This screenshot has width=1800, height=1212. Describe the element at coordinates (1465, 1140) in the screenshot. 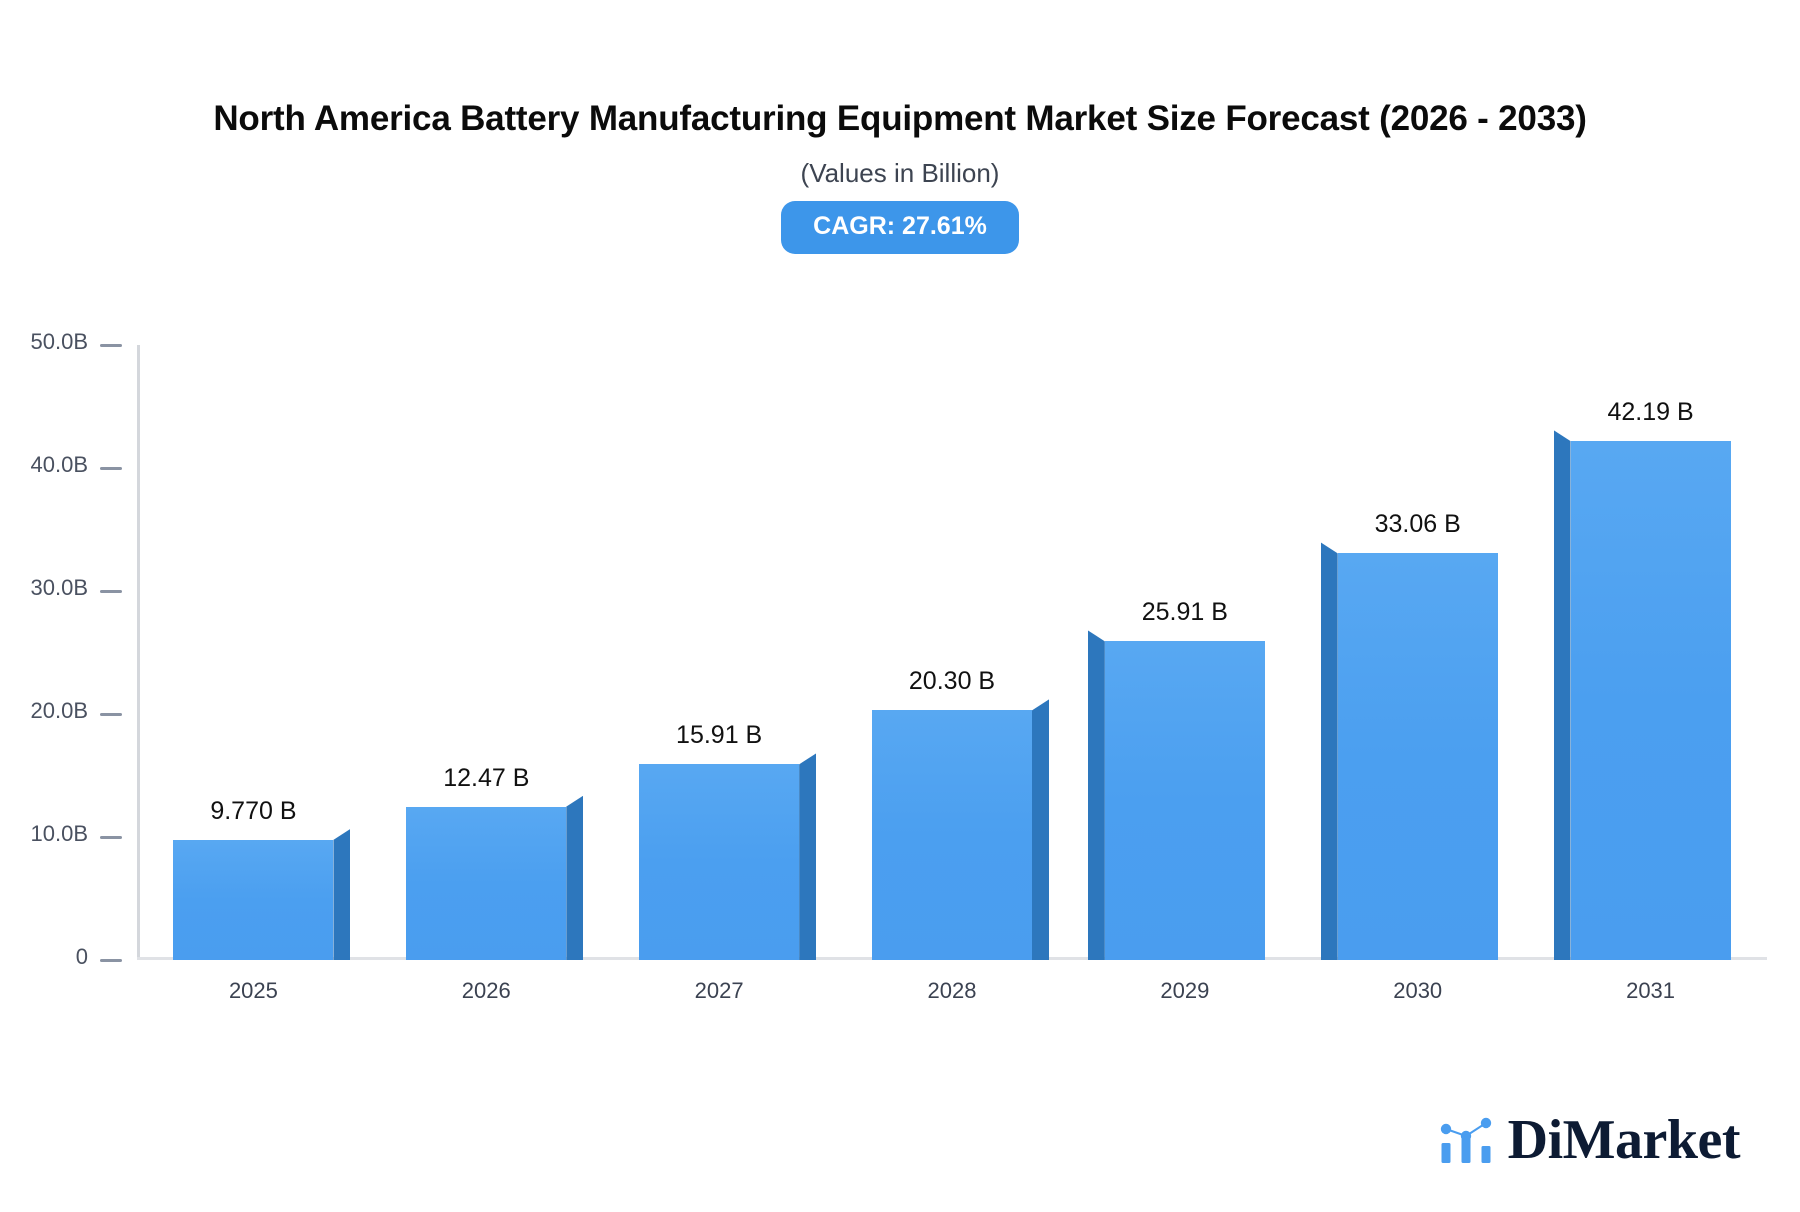

I see `bar-chart-trend-icon` at that location.